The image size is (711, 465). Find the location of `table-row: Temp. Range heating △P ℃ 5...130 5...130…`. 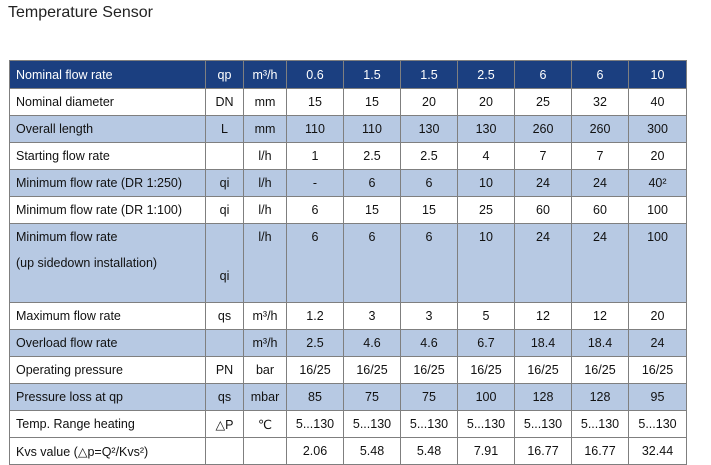

table-row: Temp. Range heating △P ℃ 5...130 5...130… is located at coordinates (348, 424).